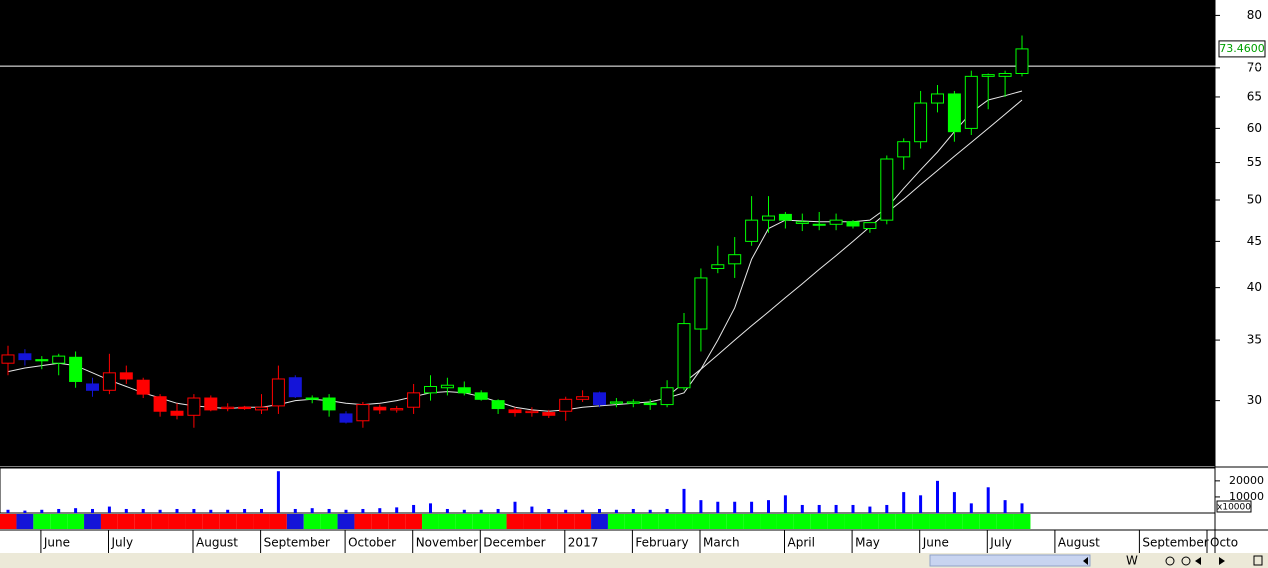  What do you see at coordinates (1132, 561) in the screenshot?
I see `week-button: W` at bounding box center [1132, 561].